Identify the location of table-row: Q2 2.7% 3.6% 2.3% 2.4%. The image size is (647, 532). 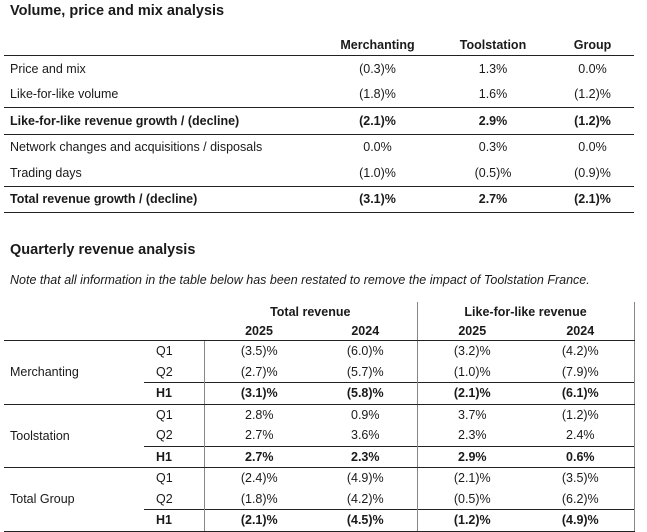
(319, 435).